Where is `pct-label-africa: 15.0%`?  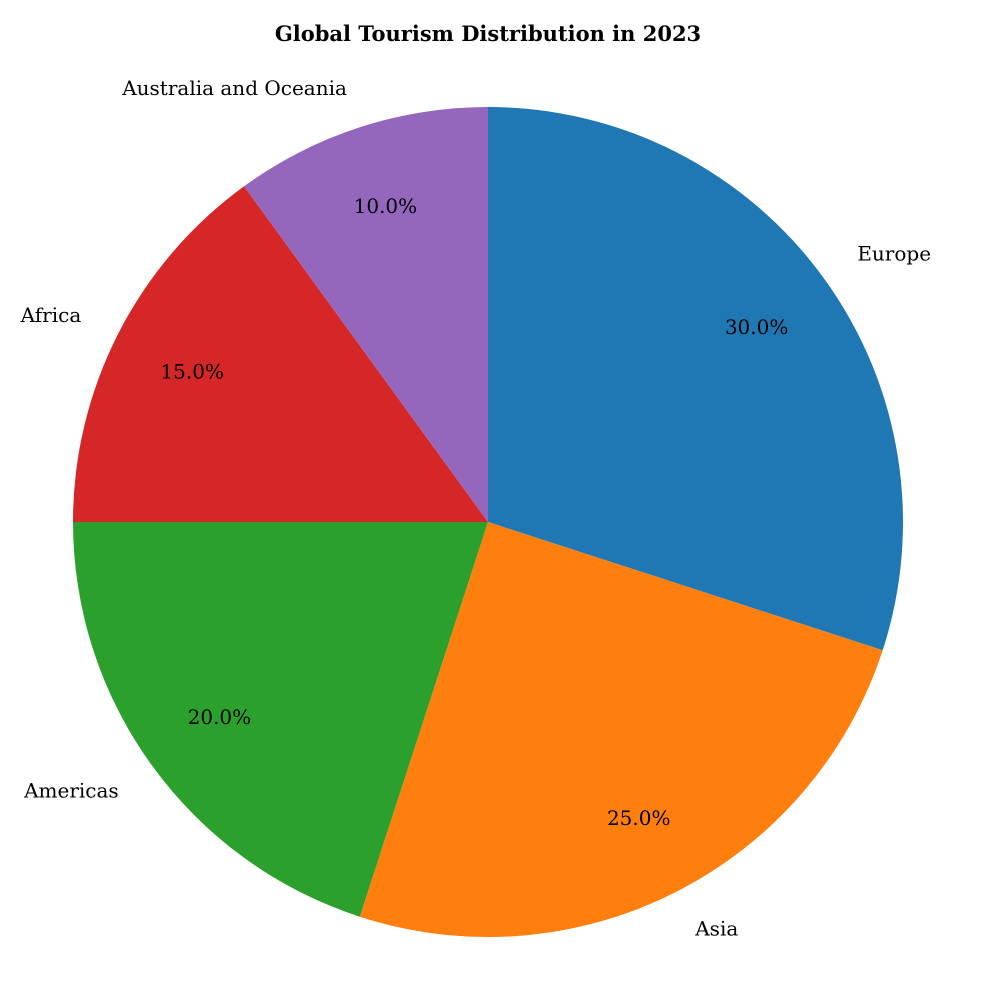 pct-label-africa: 15.0% is located at coordinates (192, 371).